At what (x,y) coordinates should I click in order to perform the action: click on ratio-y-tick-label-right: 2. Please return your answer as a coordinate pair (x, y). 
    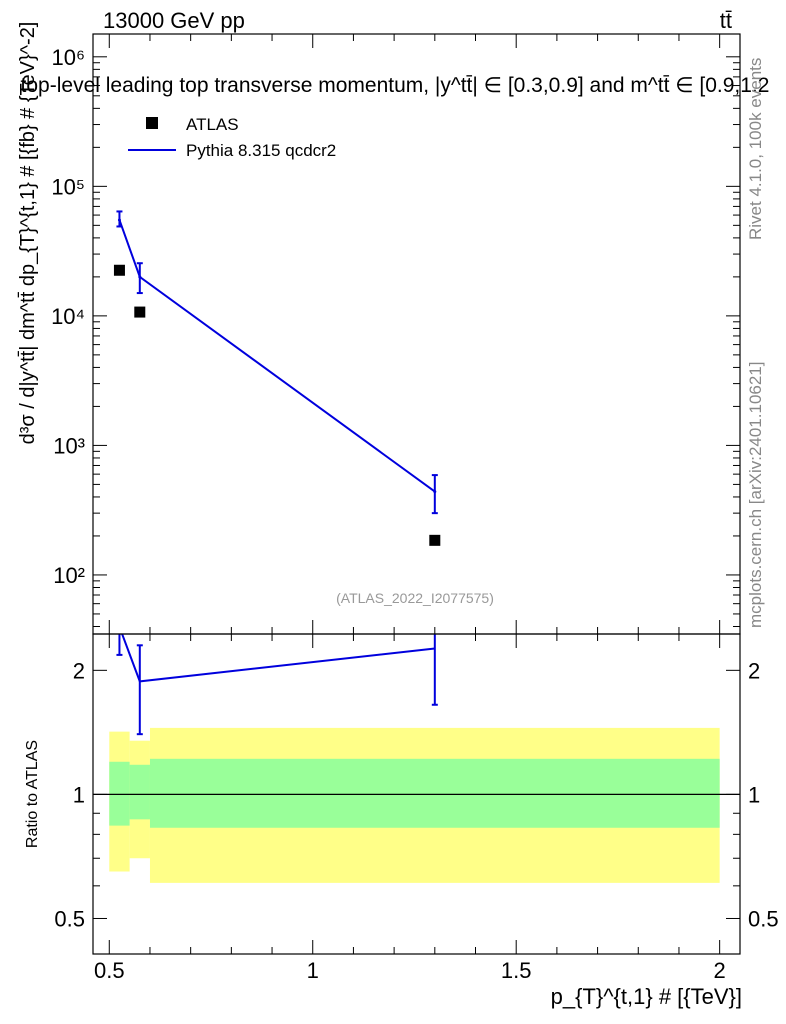
    Looking at the image, I should click on (754, 670).